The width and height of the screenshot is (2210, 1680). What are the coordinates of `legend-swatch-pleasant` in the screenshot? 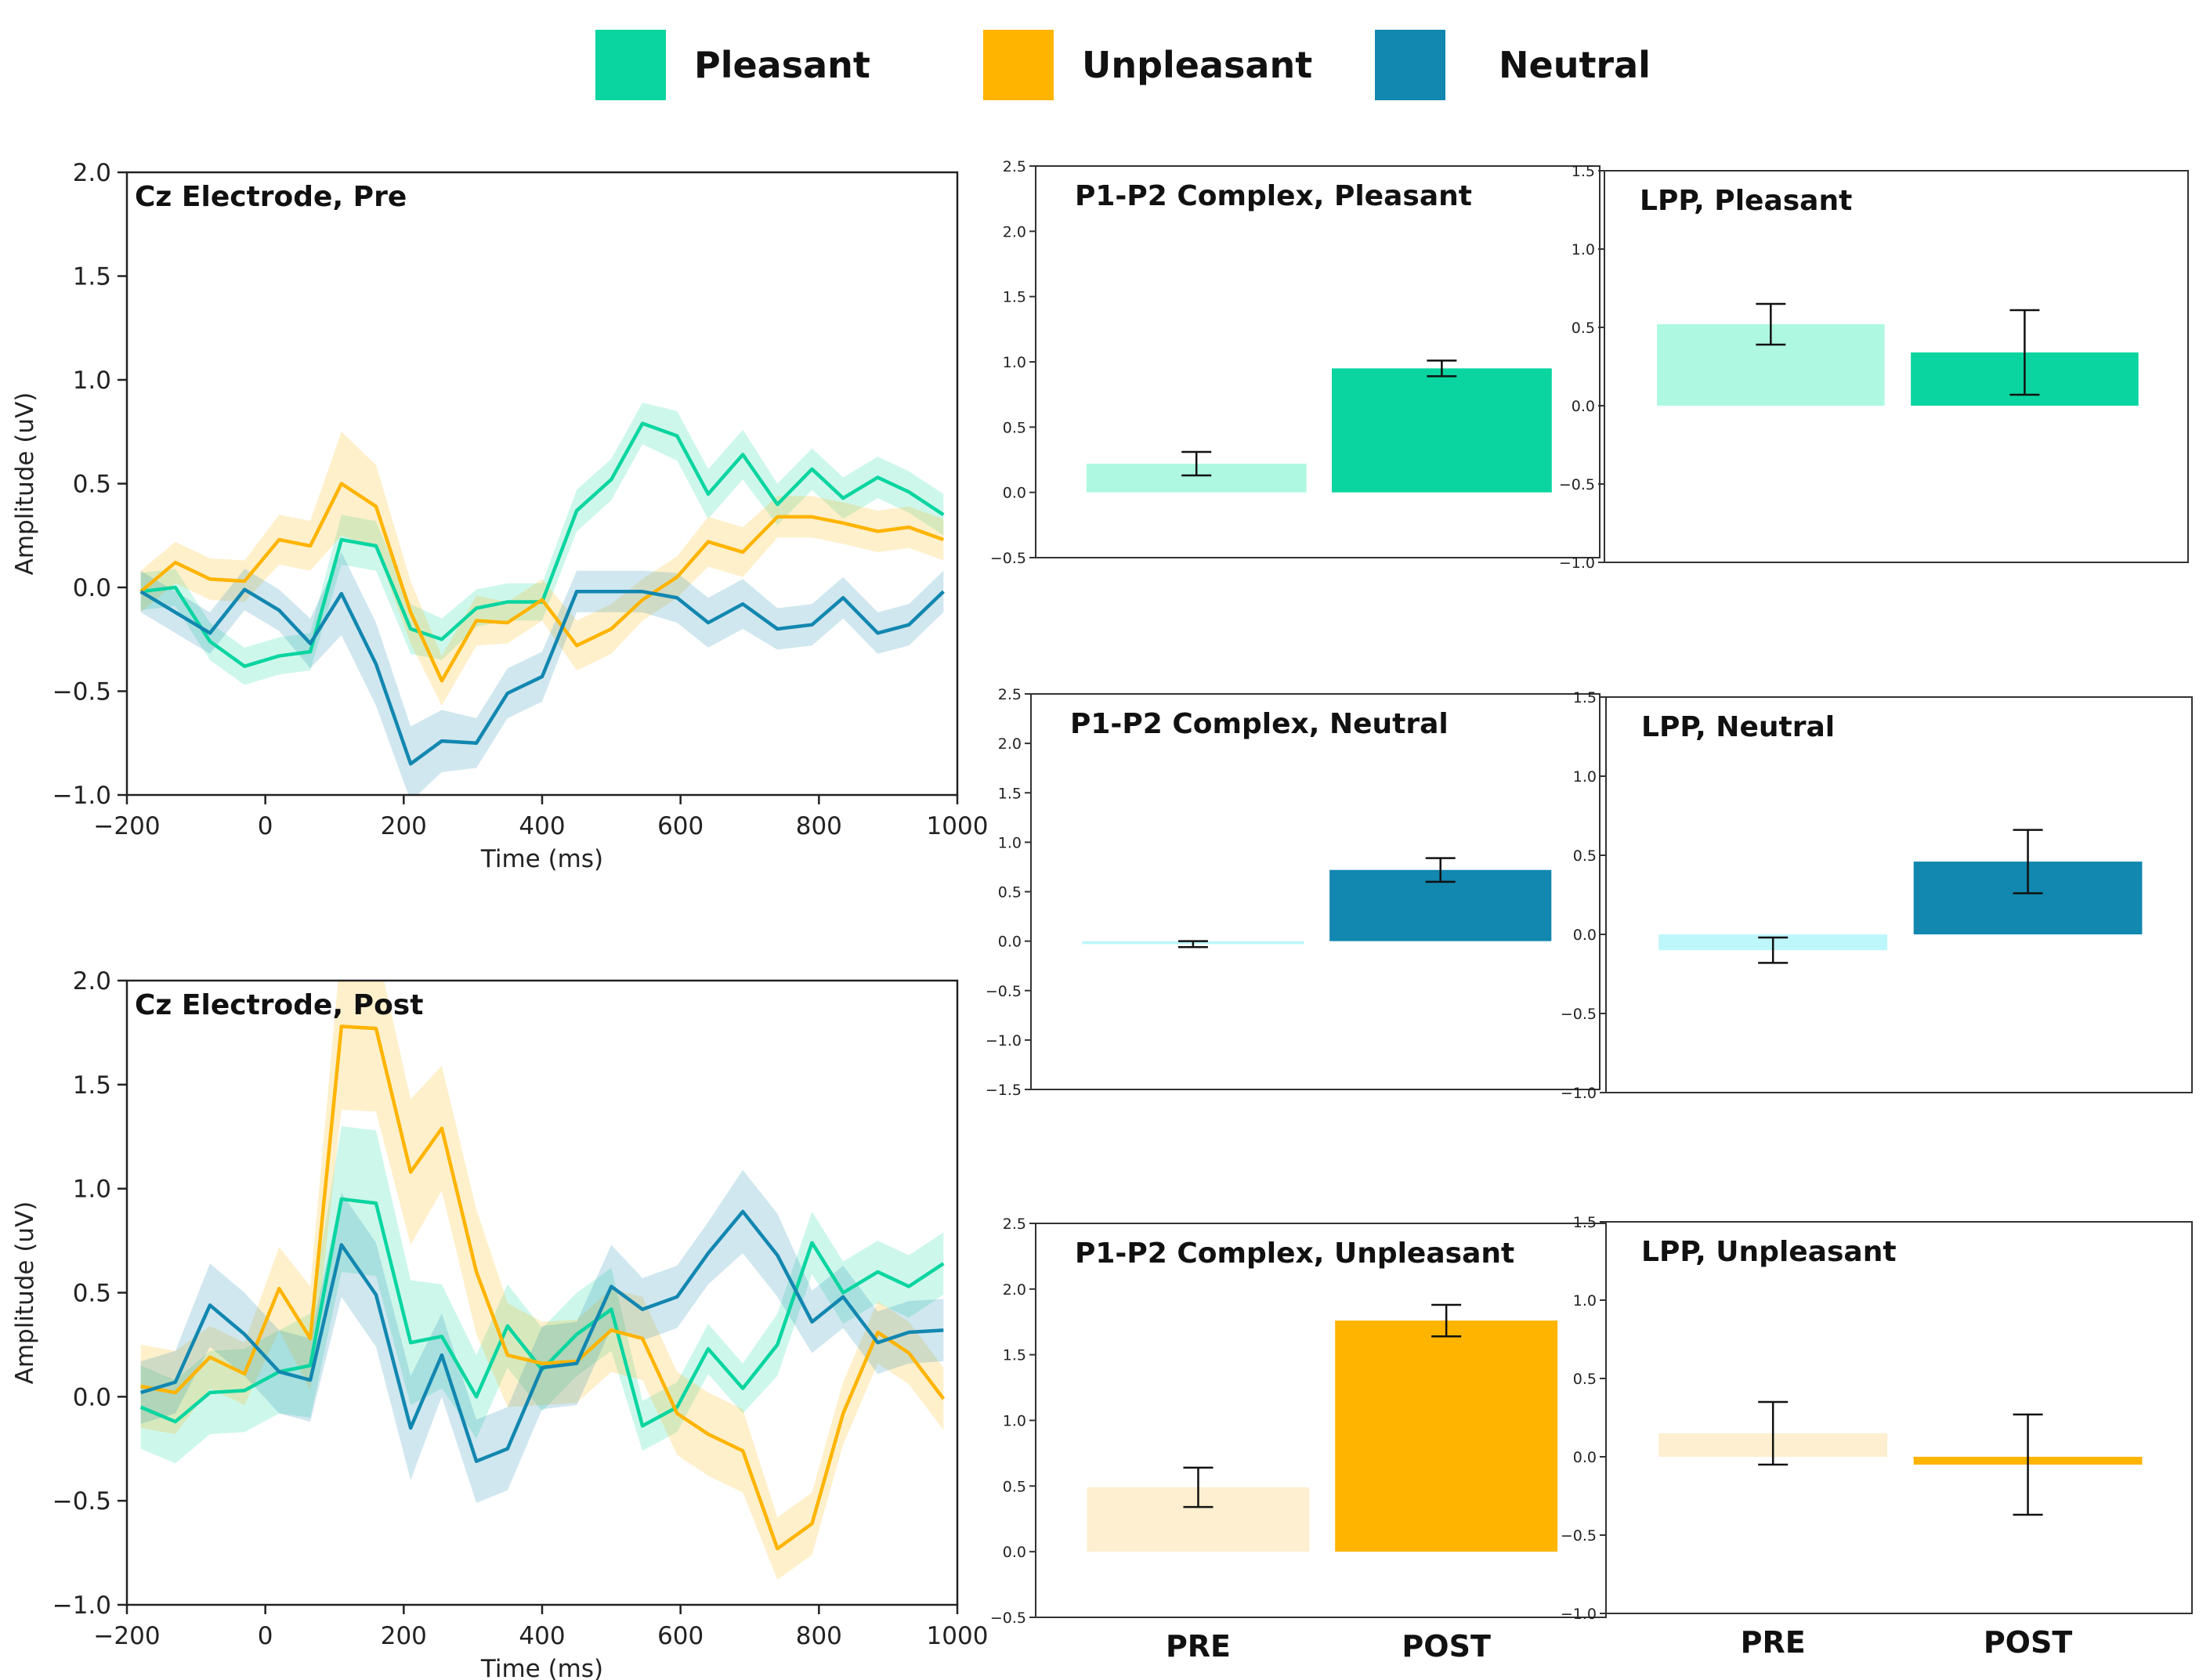 It's located at (630, 65).